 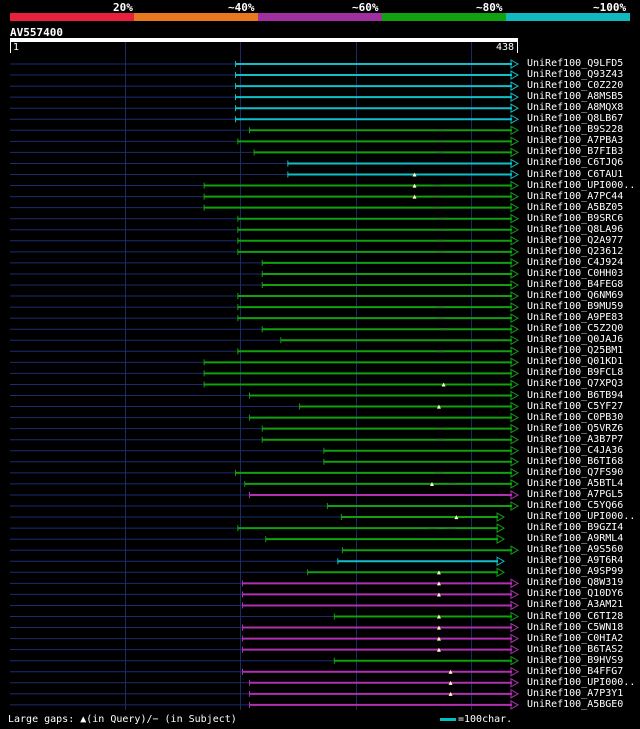 What do you see at coordinates (575, 649) in the screenshot?
I see `hit-label: UniRef100_B6TAS2` at bounding box center [575, 649].